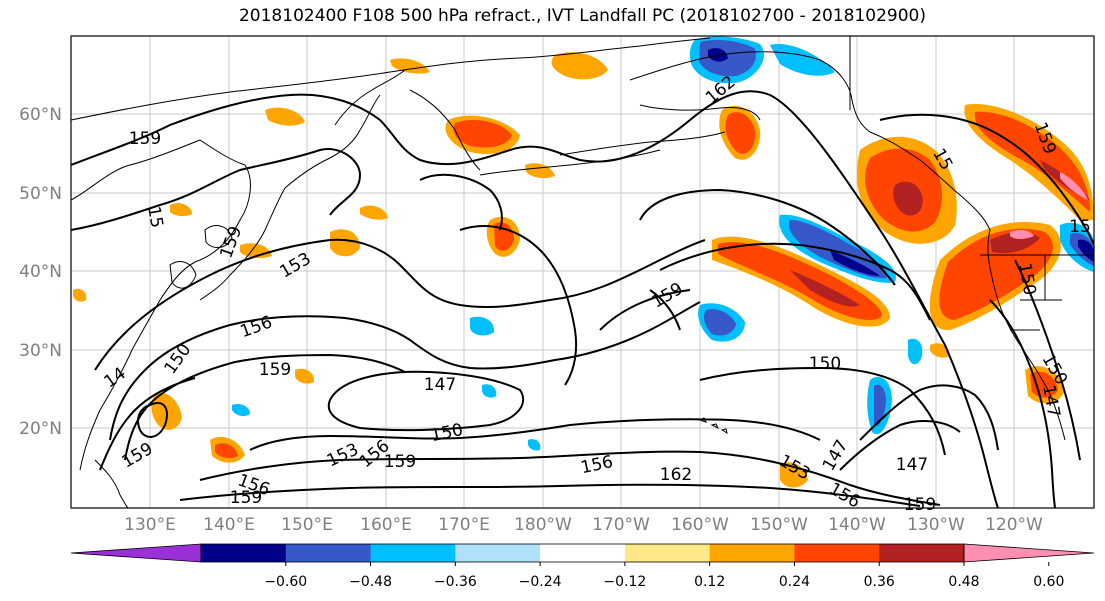  What do you see at coordinates (150, 525) in the screenshot?
I see `lon-tick-label: 130°E` at bounding box center [150, 525].